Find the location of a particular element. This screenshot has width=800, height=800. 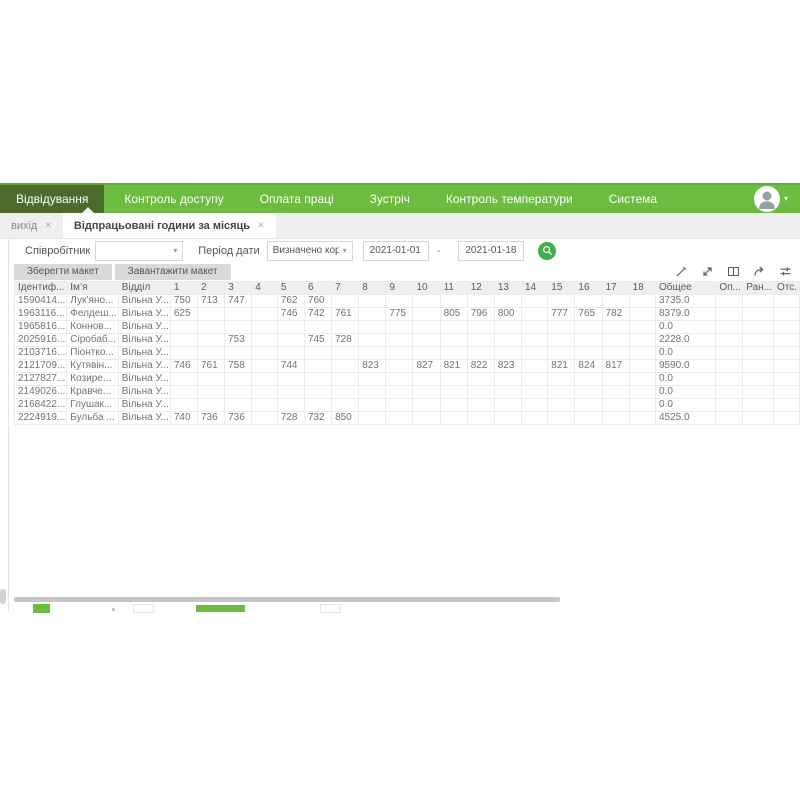

table-row: 2127827... Козире... Вільна У... 0.0 is located at coordinates (406, 379).